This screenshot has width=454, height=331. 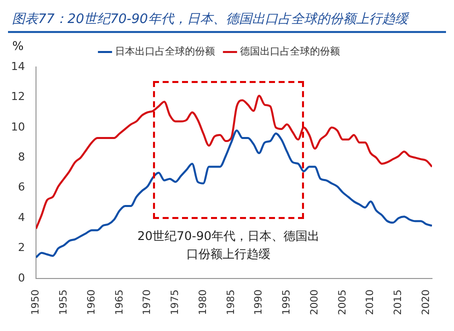 What do you see at coordinates (17, 66) in the screenshot?
I see `y-tick-label: 14` at bounding box center [17, 66].